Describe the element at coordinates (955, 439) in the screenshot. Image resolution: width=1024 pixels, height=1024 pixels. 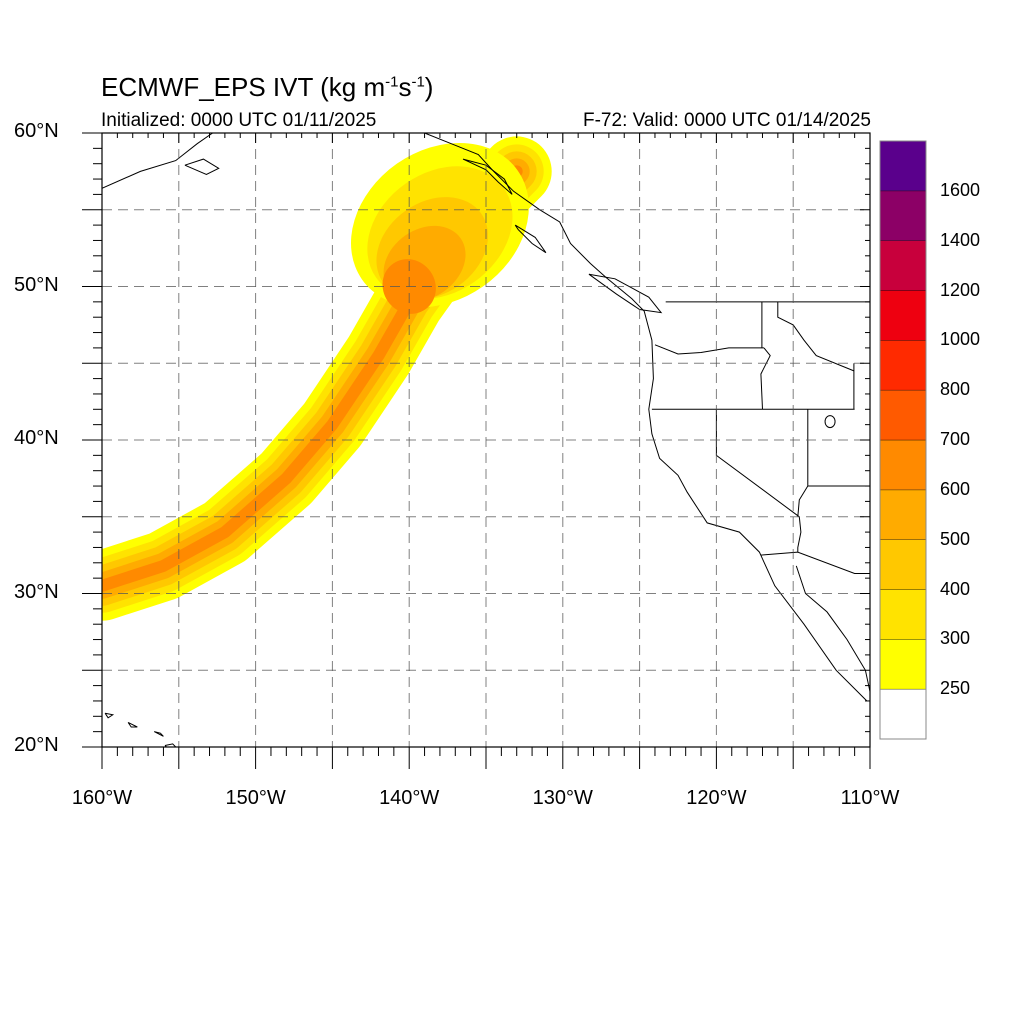
I see `colorbar-label: 700` at that location.